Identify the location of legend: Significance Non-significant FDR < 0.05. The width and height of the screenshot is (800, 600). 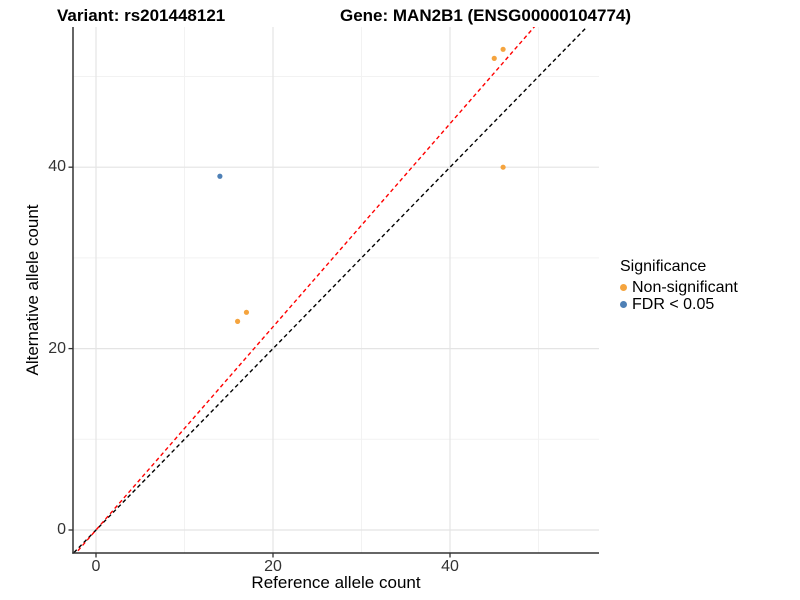
(679, 285).